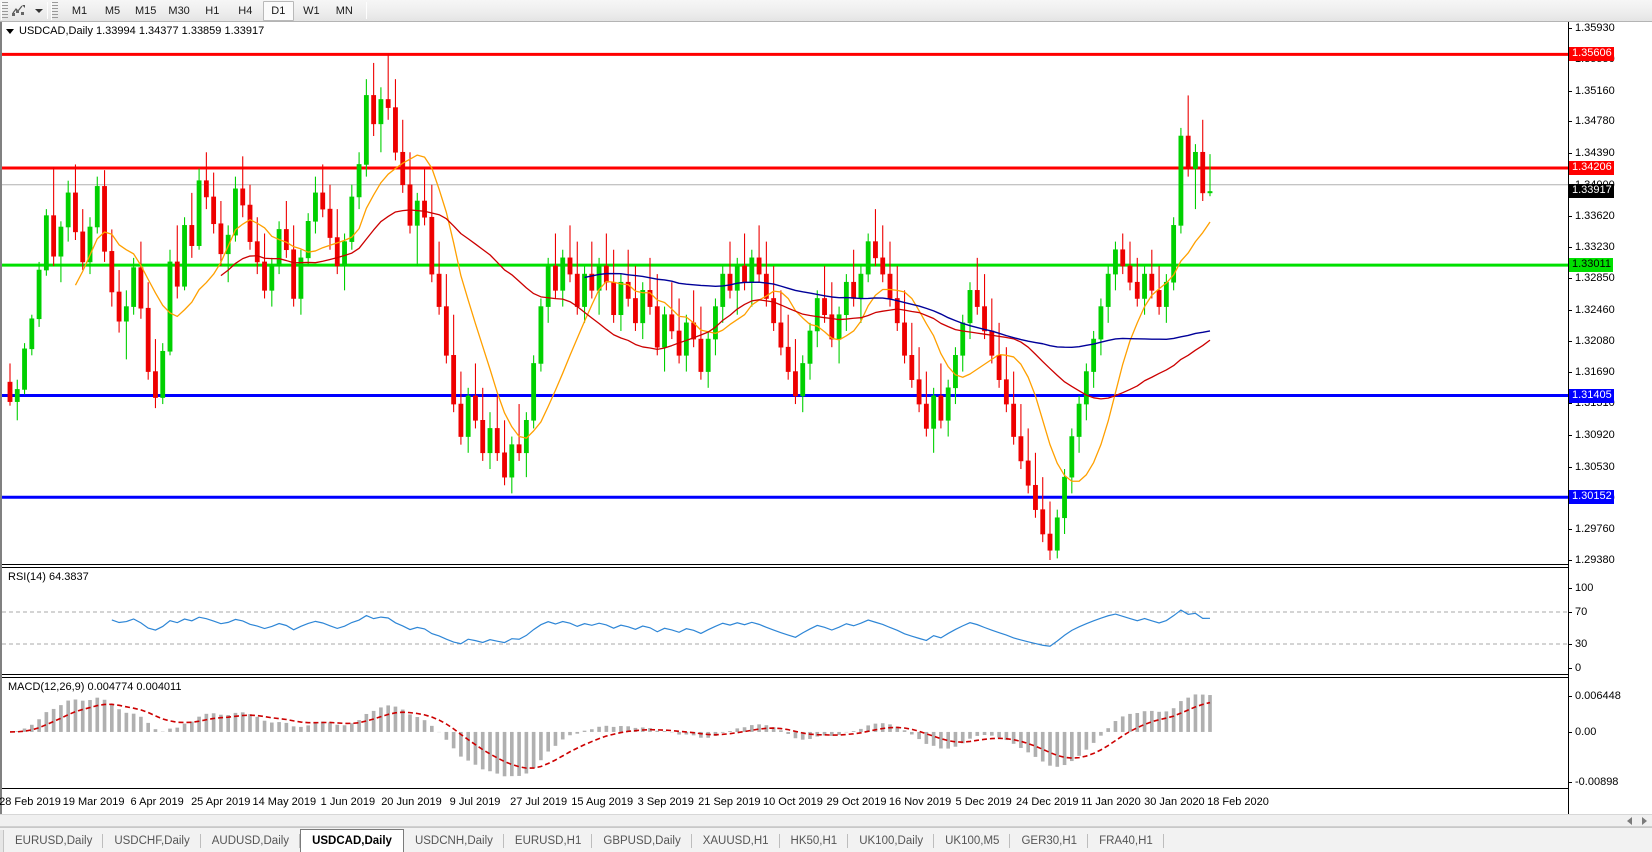 This screenshot has height=852, width=1652. What do you see at coordinates (826, 820) in the screenshot?
I see `horizontal-scrollbar` at bounding box center [826, 820].